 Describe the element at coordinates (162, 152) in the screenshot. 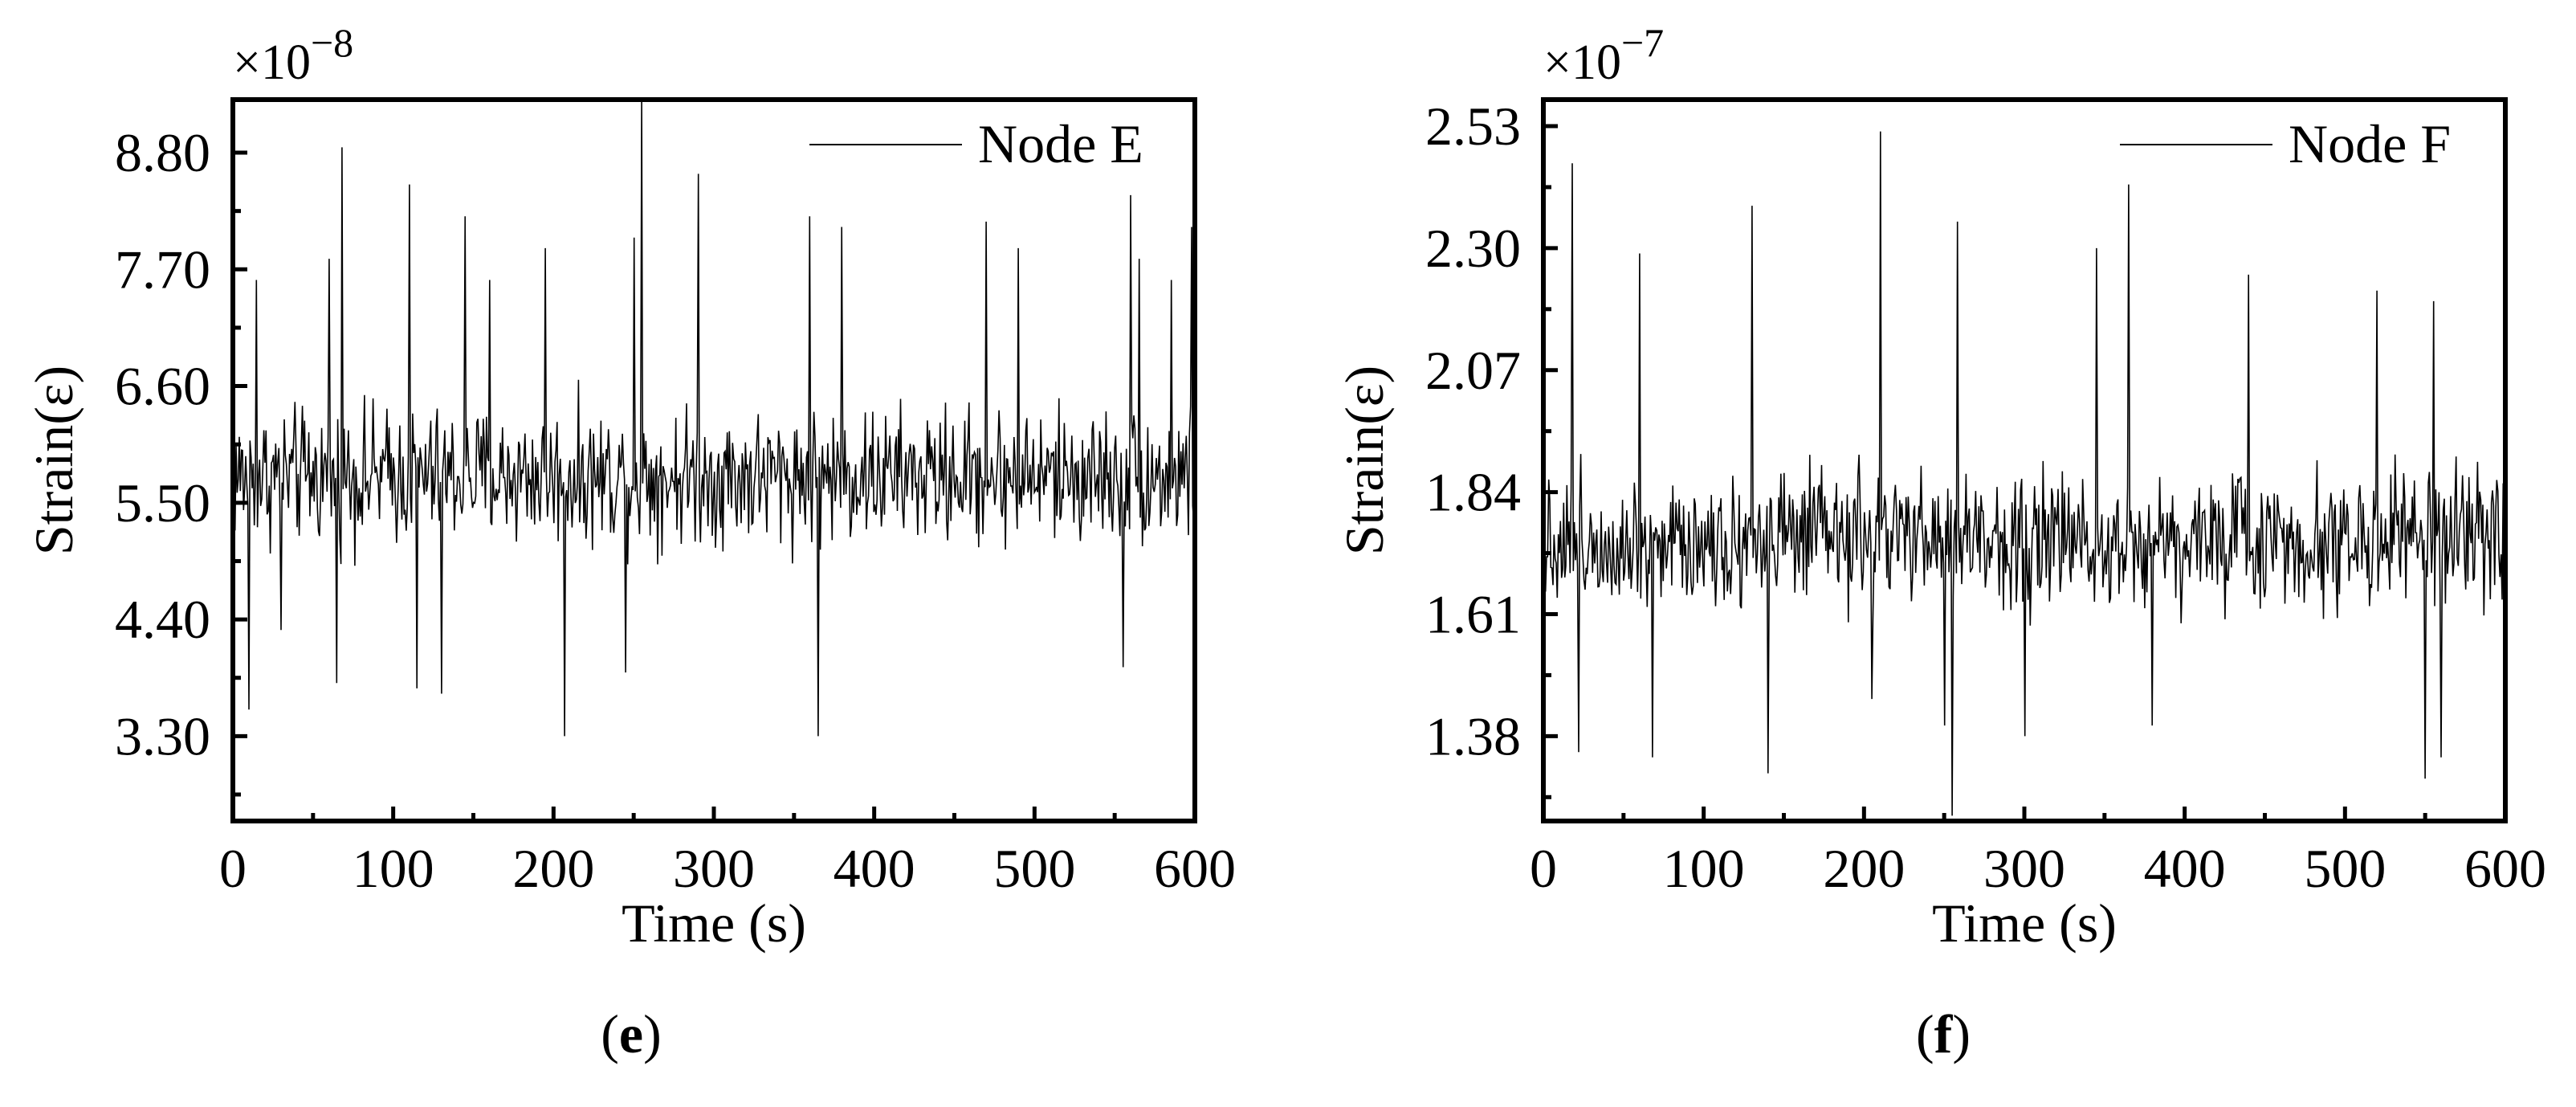

I see `y-tick-label: 8.80` at that location.